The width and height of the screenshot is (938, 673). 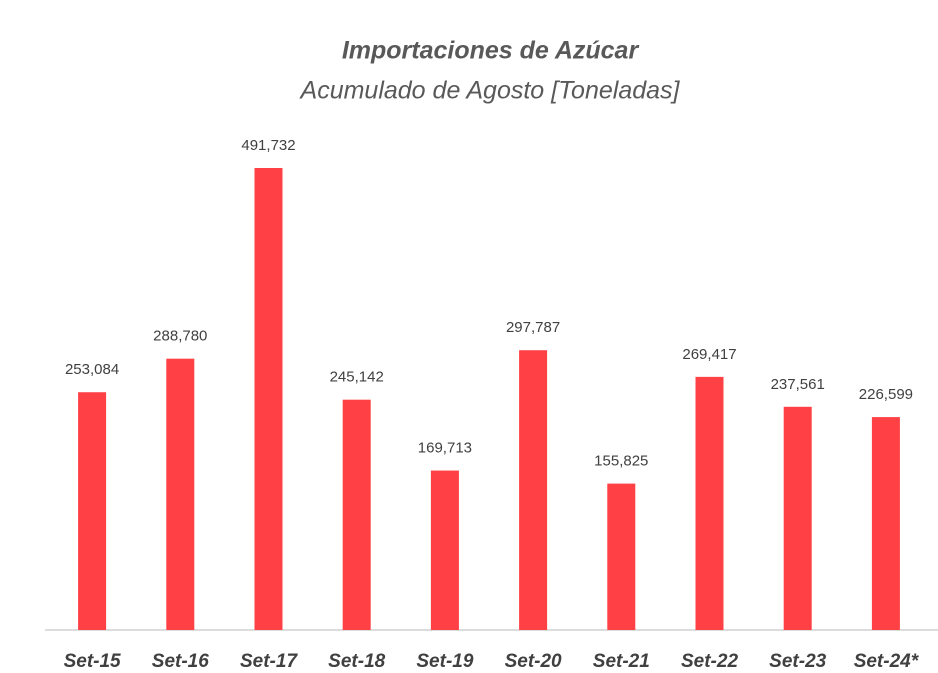 I want to click on x-tick-label: Set-23, so click(x=797, y=661).